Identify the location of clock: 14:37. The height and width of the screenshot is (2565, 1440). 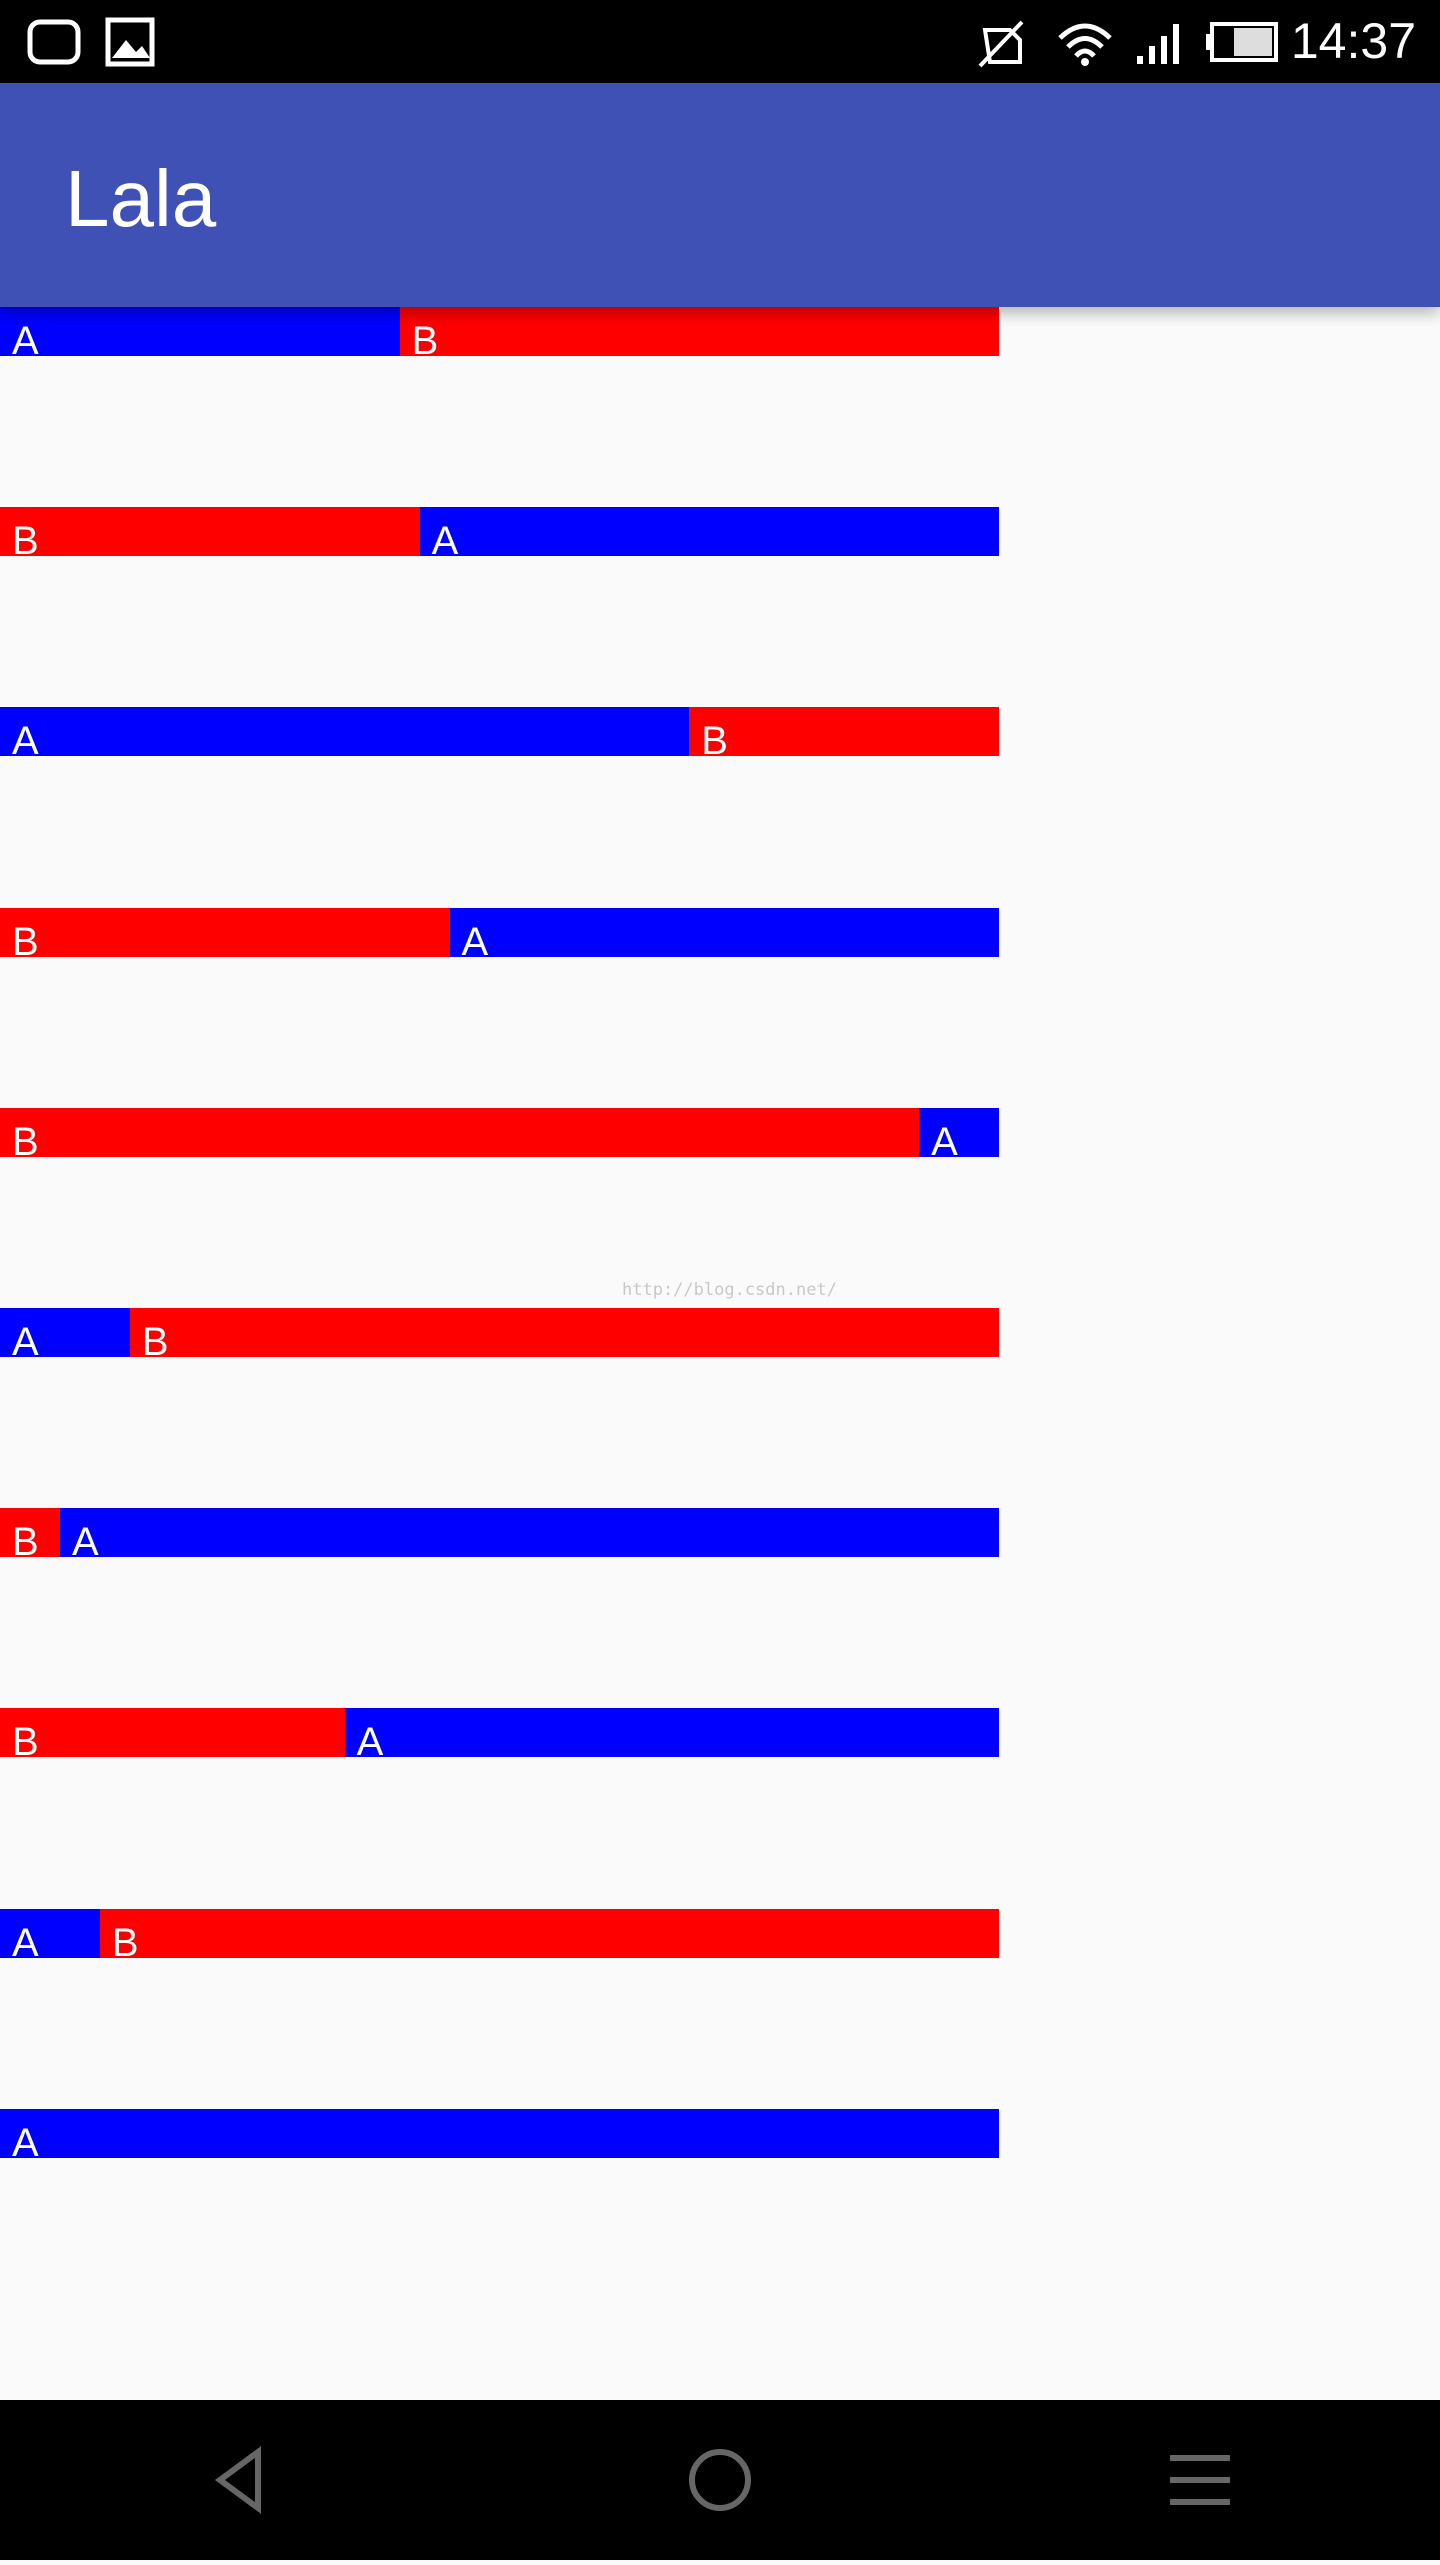
(1353, 41).